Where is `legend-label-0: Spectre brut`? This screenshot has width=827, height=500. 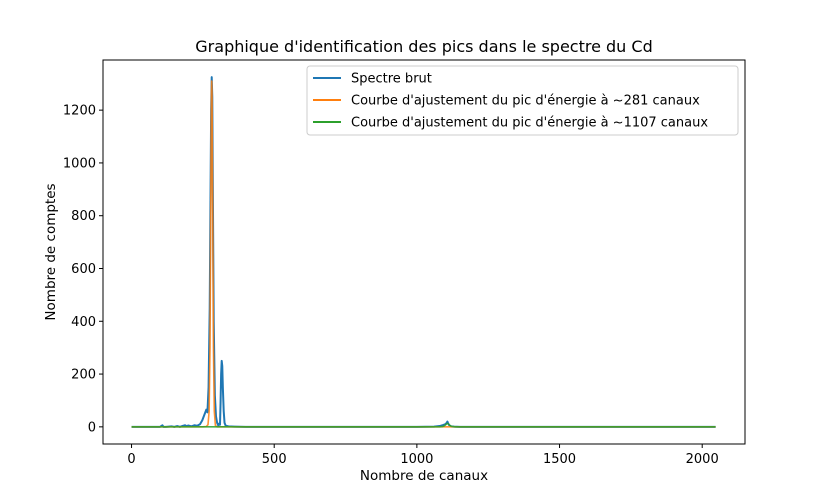 legend-label-0: Spectre brut is located at coordinates (391, 79).